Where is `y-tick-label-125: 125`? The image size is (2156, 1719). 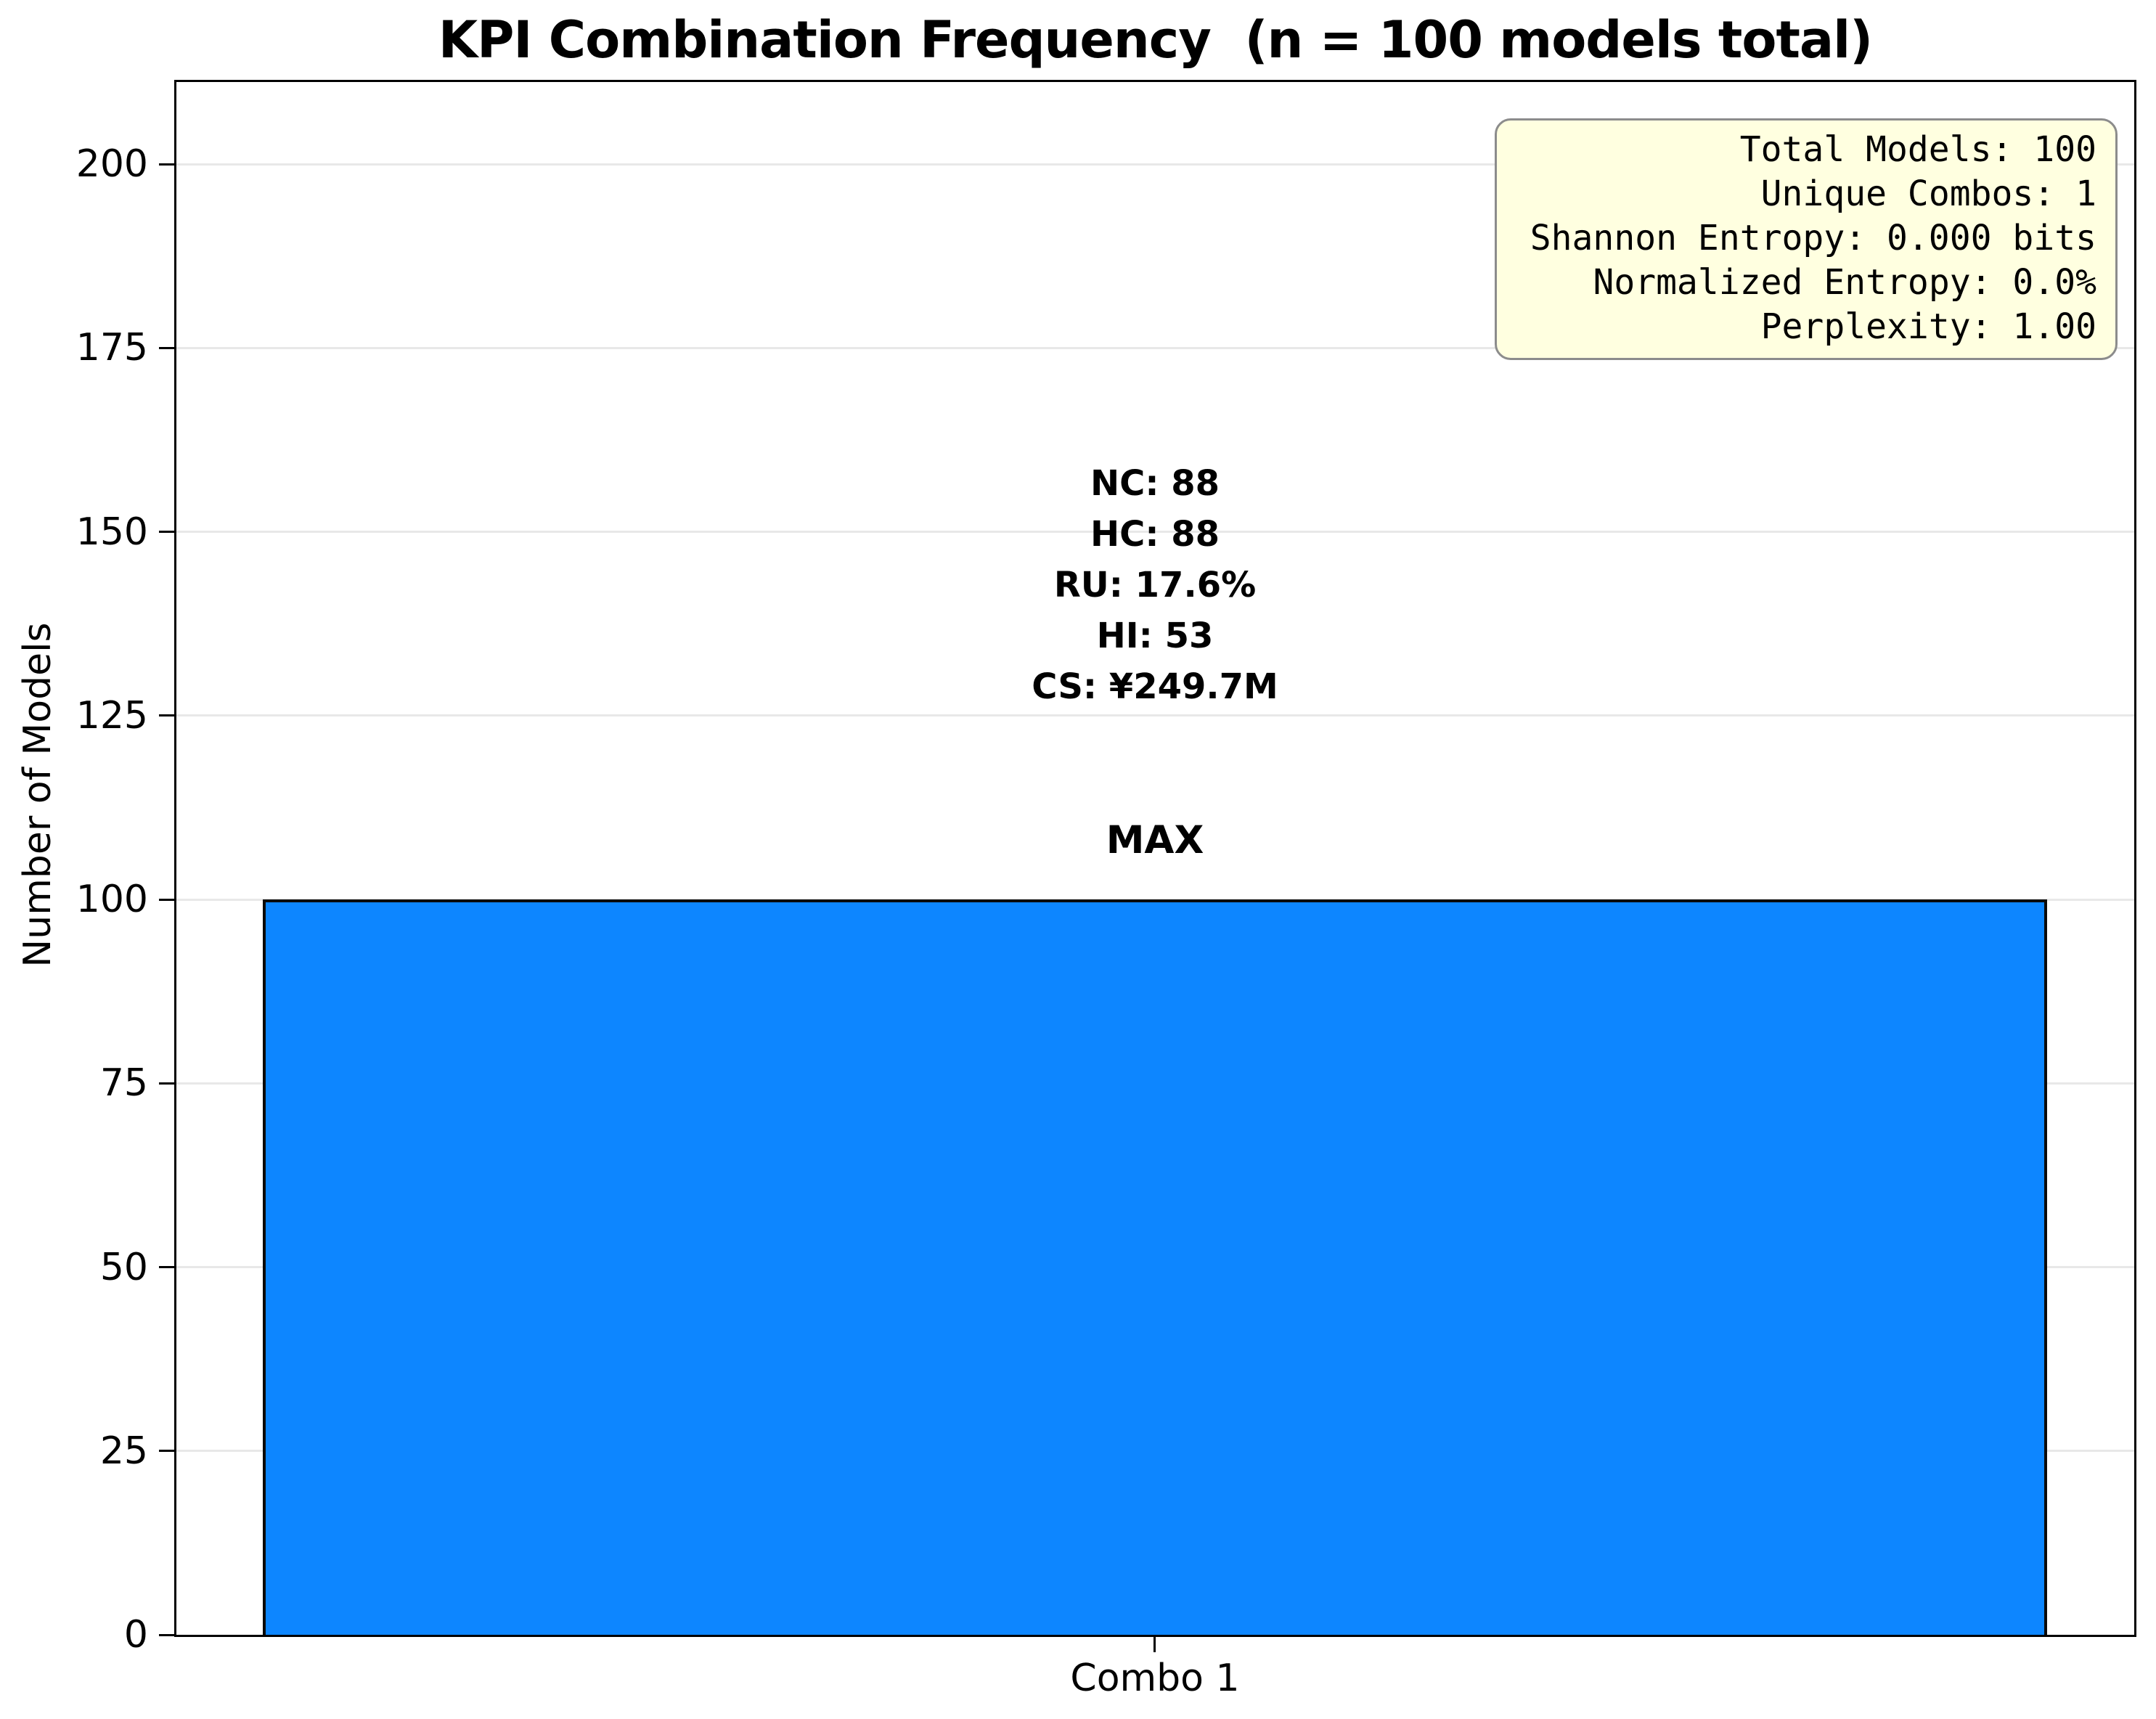
y-tick-label-125: 125 is located at coordinates (112, 715).